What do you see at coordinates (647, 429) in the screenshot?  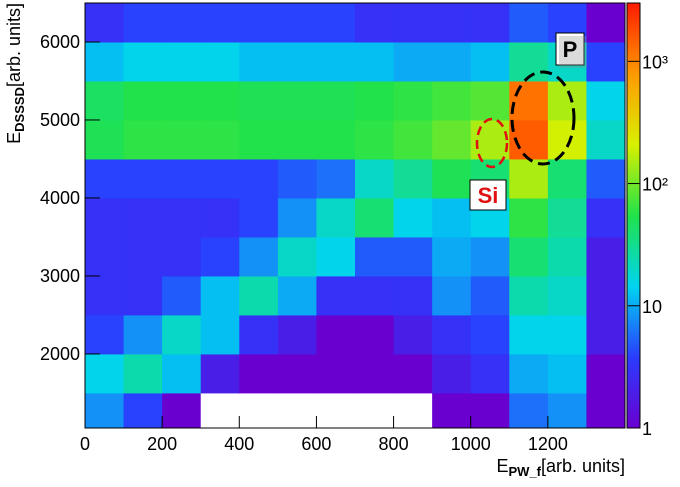 I see `z-tick-label: 1` at bounding box center [647, 429].